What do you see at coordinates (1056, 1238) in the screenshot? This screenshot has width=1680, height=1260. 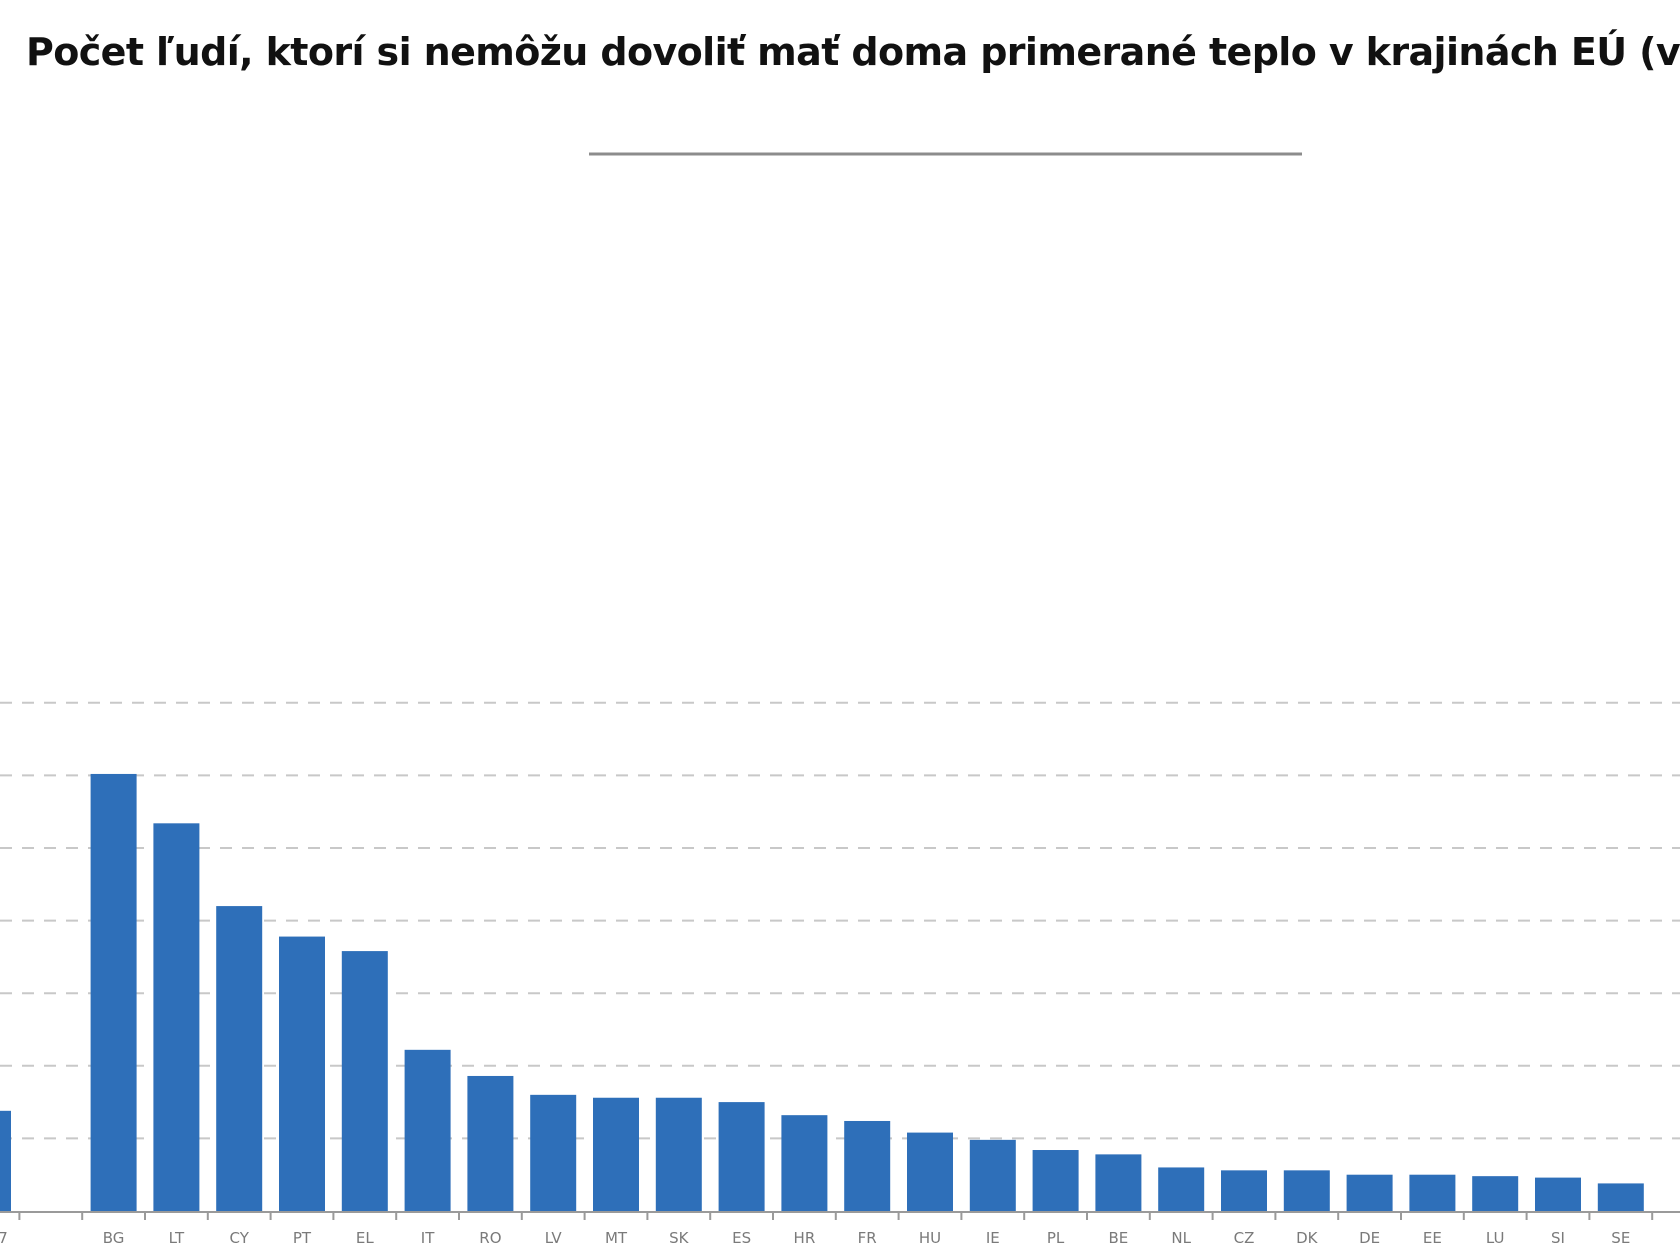 I see `x-tick-label: PL` at bounding box center [1056, 1238].